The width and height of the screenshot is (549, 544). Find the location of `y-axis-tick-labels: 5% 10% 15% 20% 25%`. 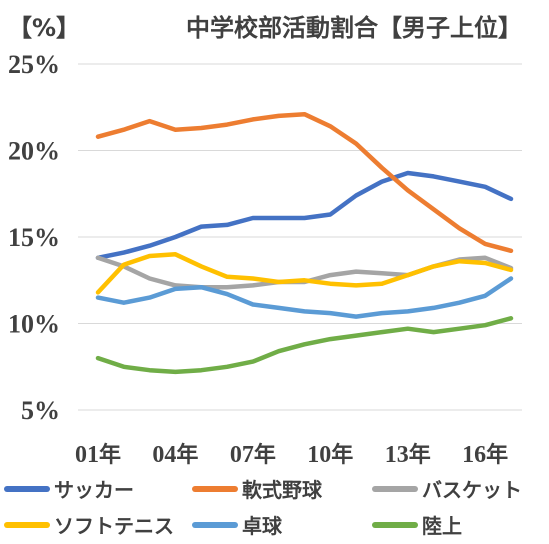

y-axis-tick-labels: 5% 10% 15% 20% 25% is located at coordinates (34, 237).